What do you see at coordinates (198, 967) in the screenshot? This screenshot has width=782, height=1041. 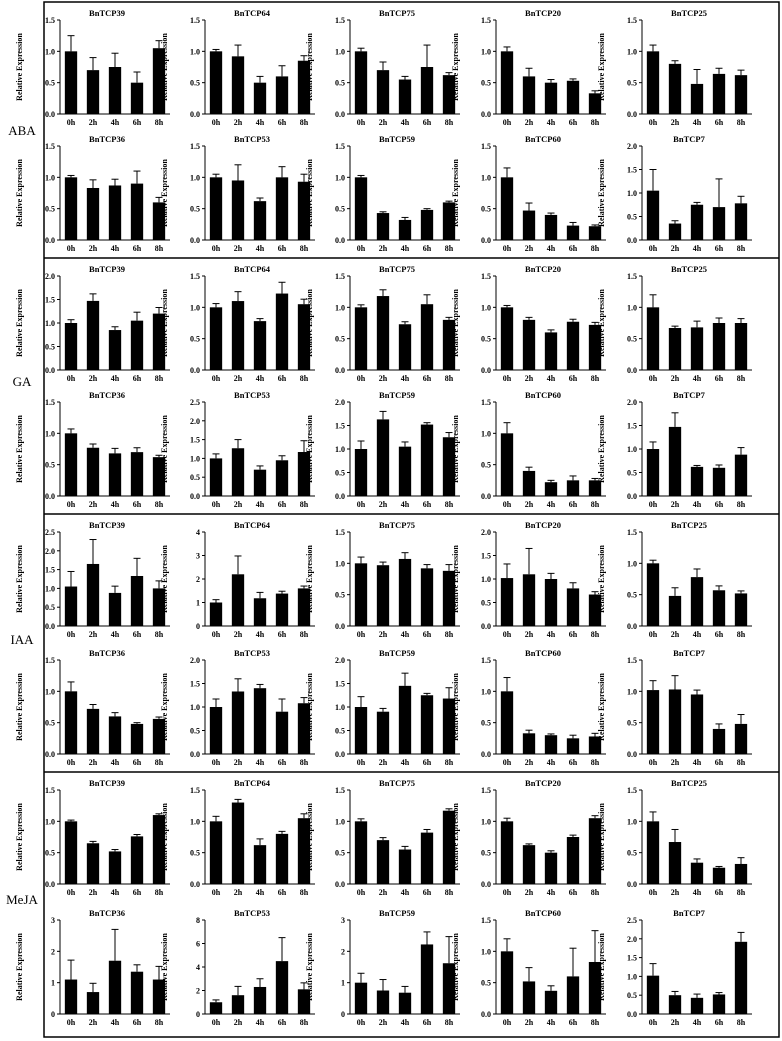 I see `y-tick-label: 4` at bounding box center [198, 967].